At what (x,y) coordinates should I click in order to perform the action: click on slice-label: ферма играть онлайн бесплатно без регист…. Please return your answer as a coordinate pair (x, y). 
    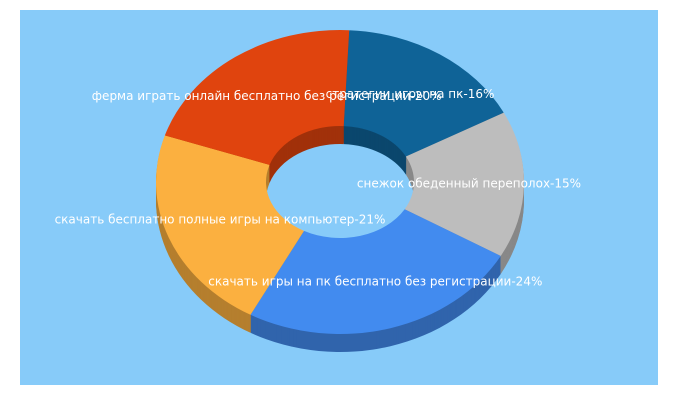
    Looking at the image, I should click on (267, 96).